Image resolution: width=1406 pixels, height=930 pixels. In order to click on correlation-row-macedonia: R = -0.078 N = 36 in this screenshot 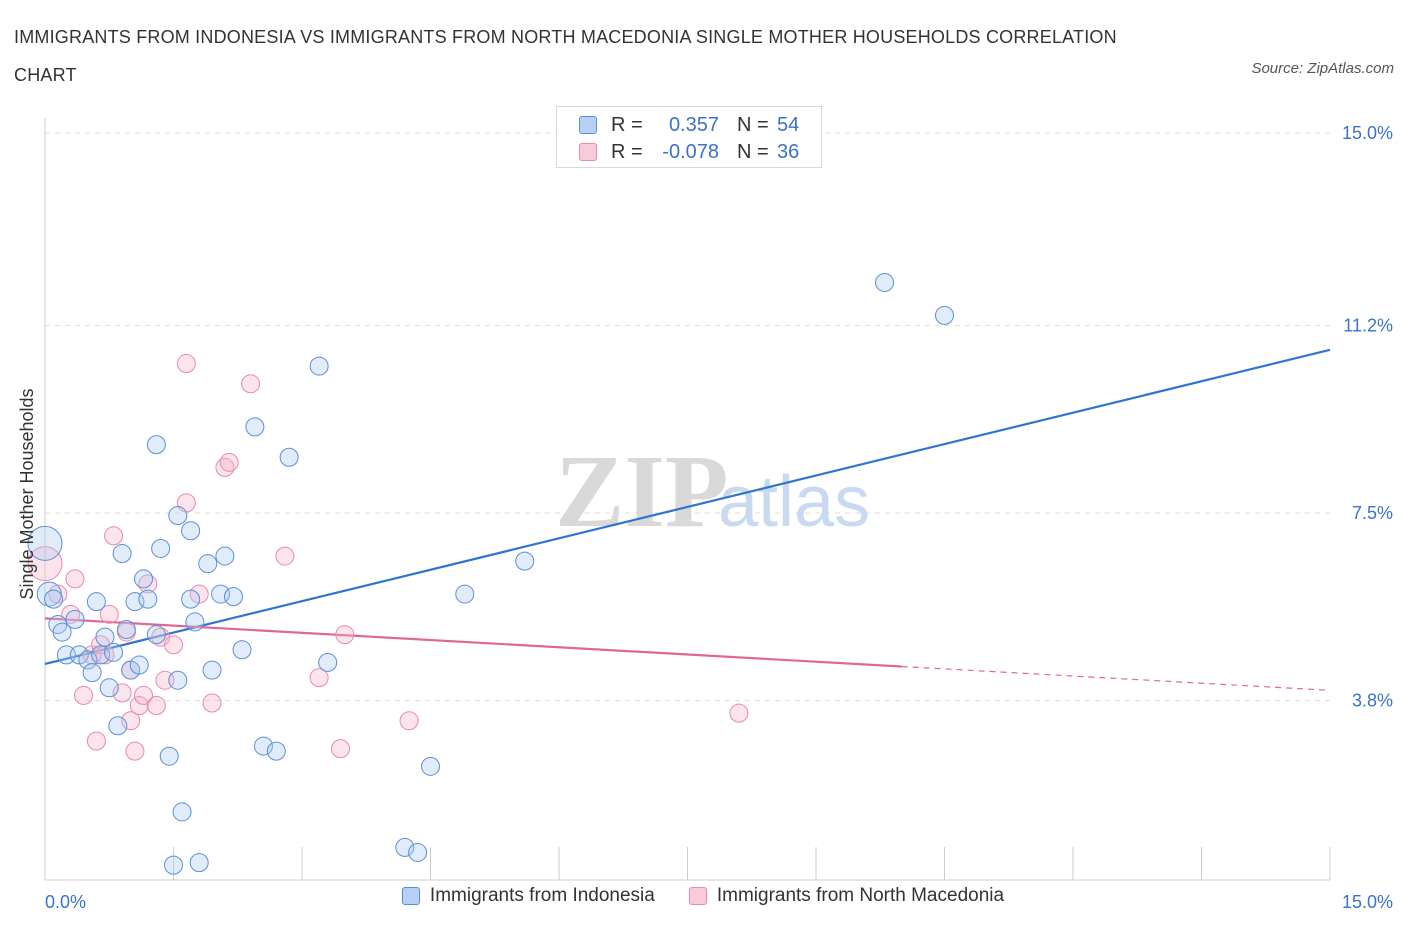, I will do `click(689, 152)`.